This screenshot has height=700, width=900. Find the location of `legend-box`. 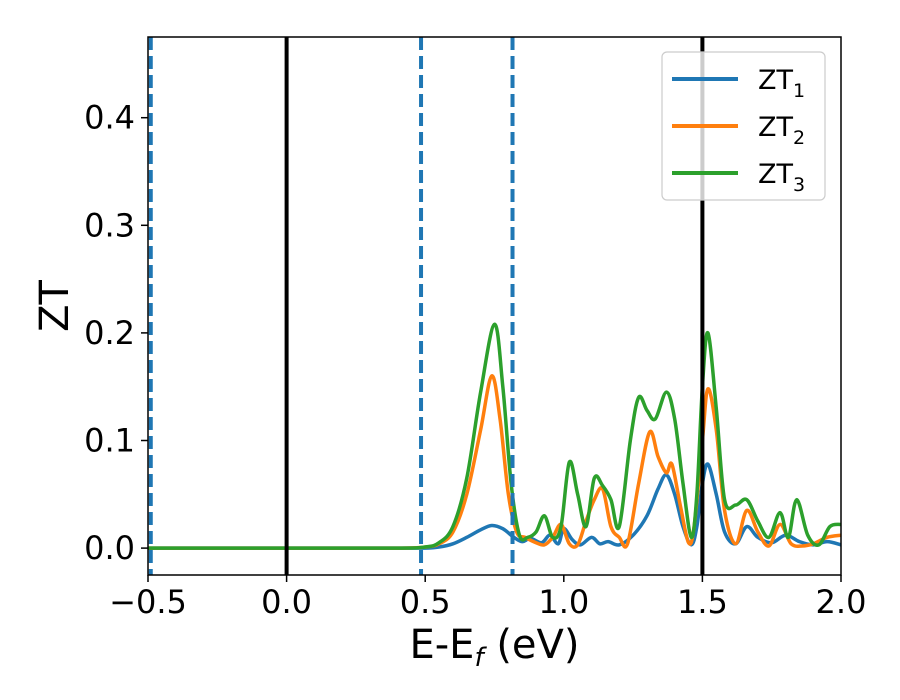

legend-box is located at coordinates (743, 126).